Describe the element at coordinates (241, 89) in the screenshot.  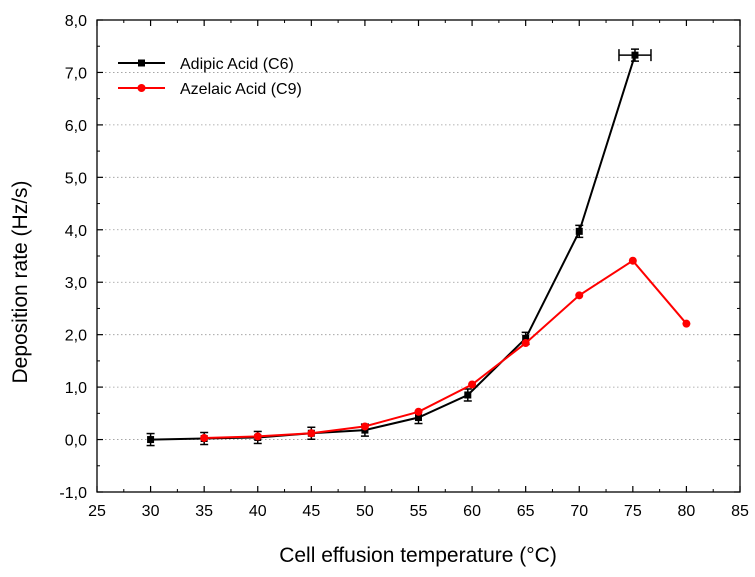
I see `legend-label: Azelaic Acid (C9)` at that location.